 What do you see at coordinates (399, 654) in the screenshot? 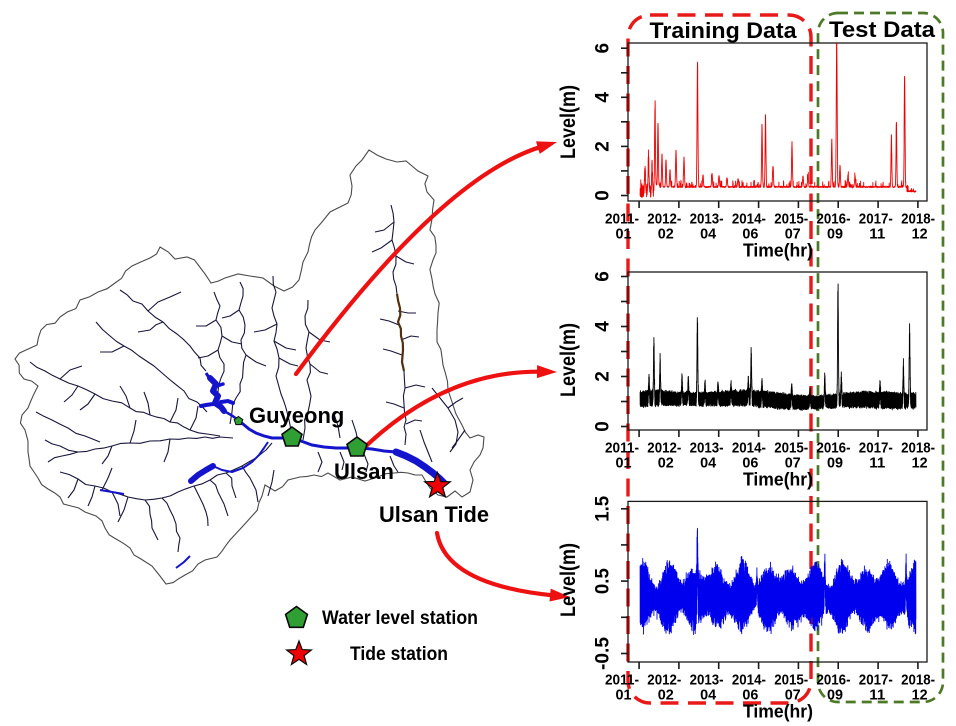
I see `svg-text: Tide station` at bounding box center [399, 654].